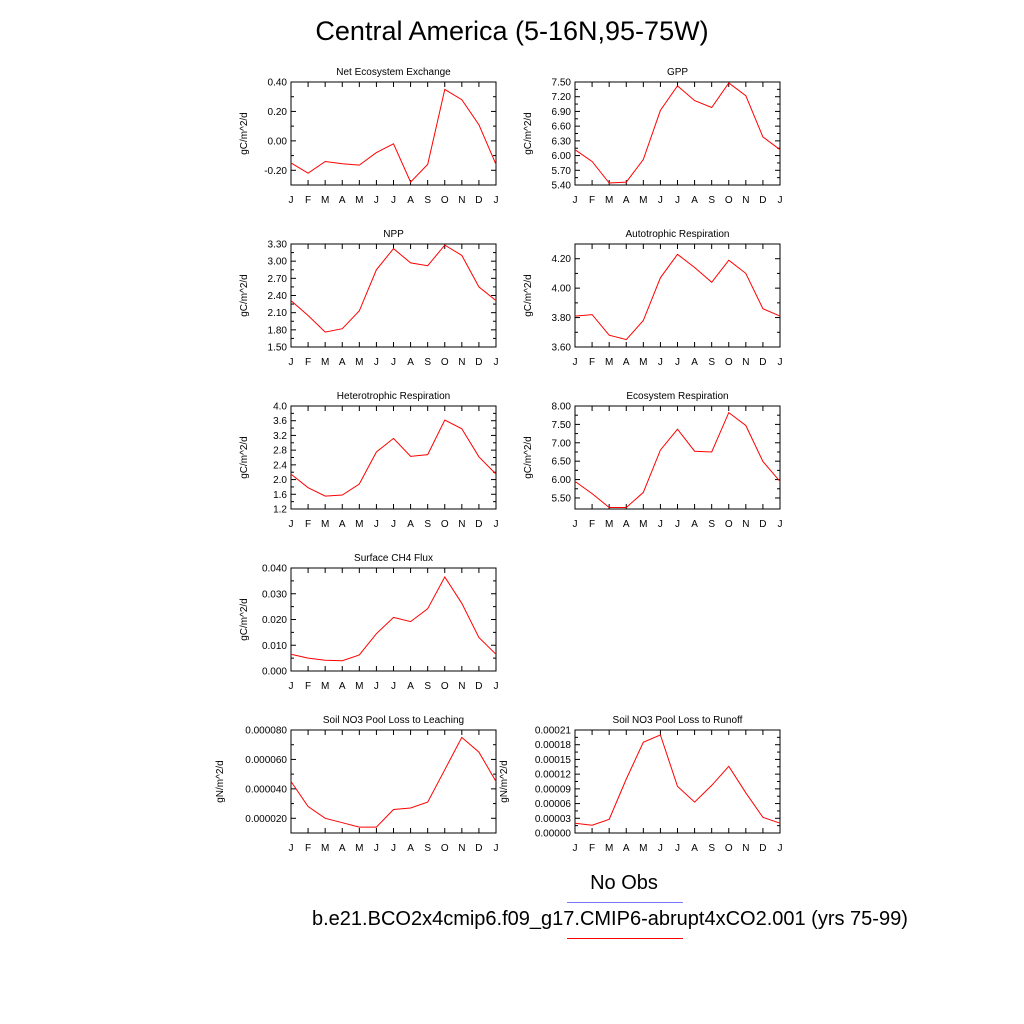  What do you see at coordinates (553, 760) in the screenshot?
I see `ytick-label: 0.00015` at bounding box center [553, 760].